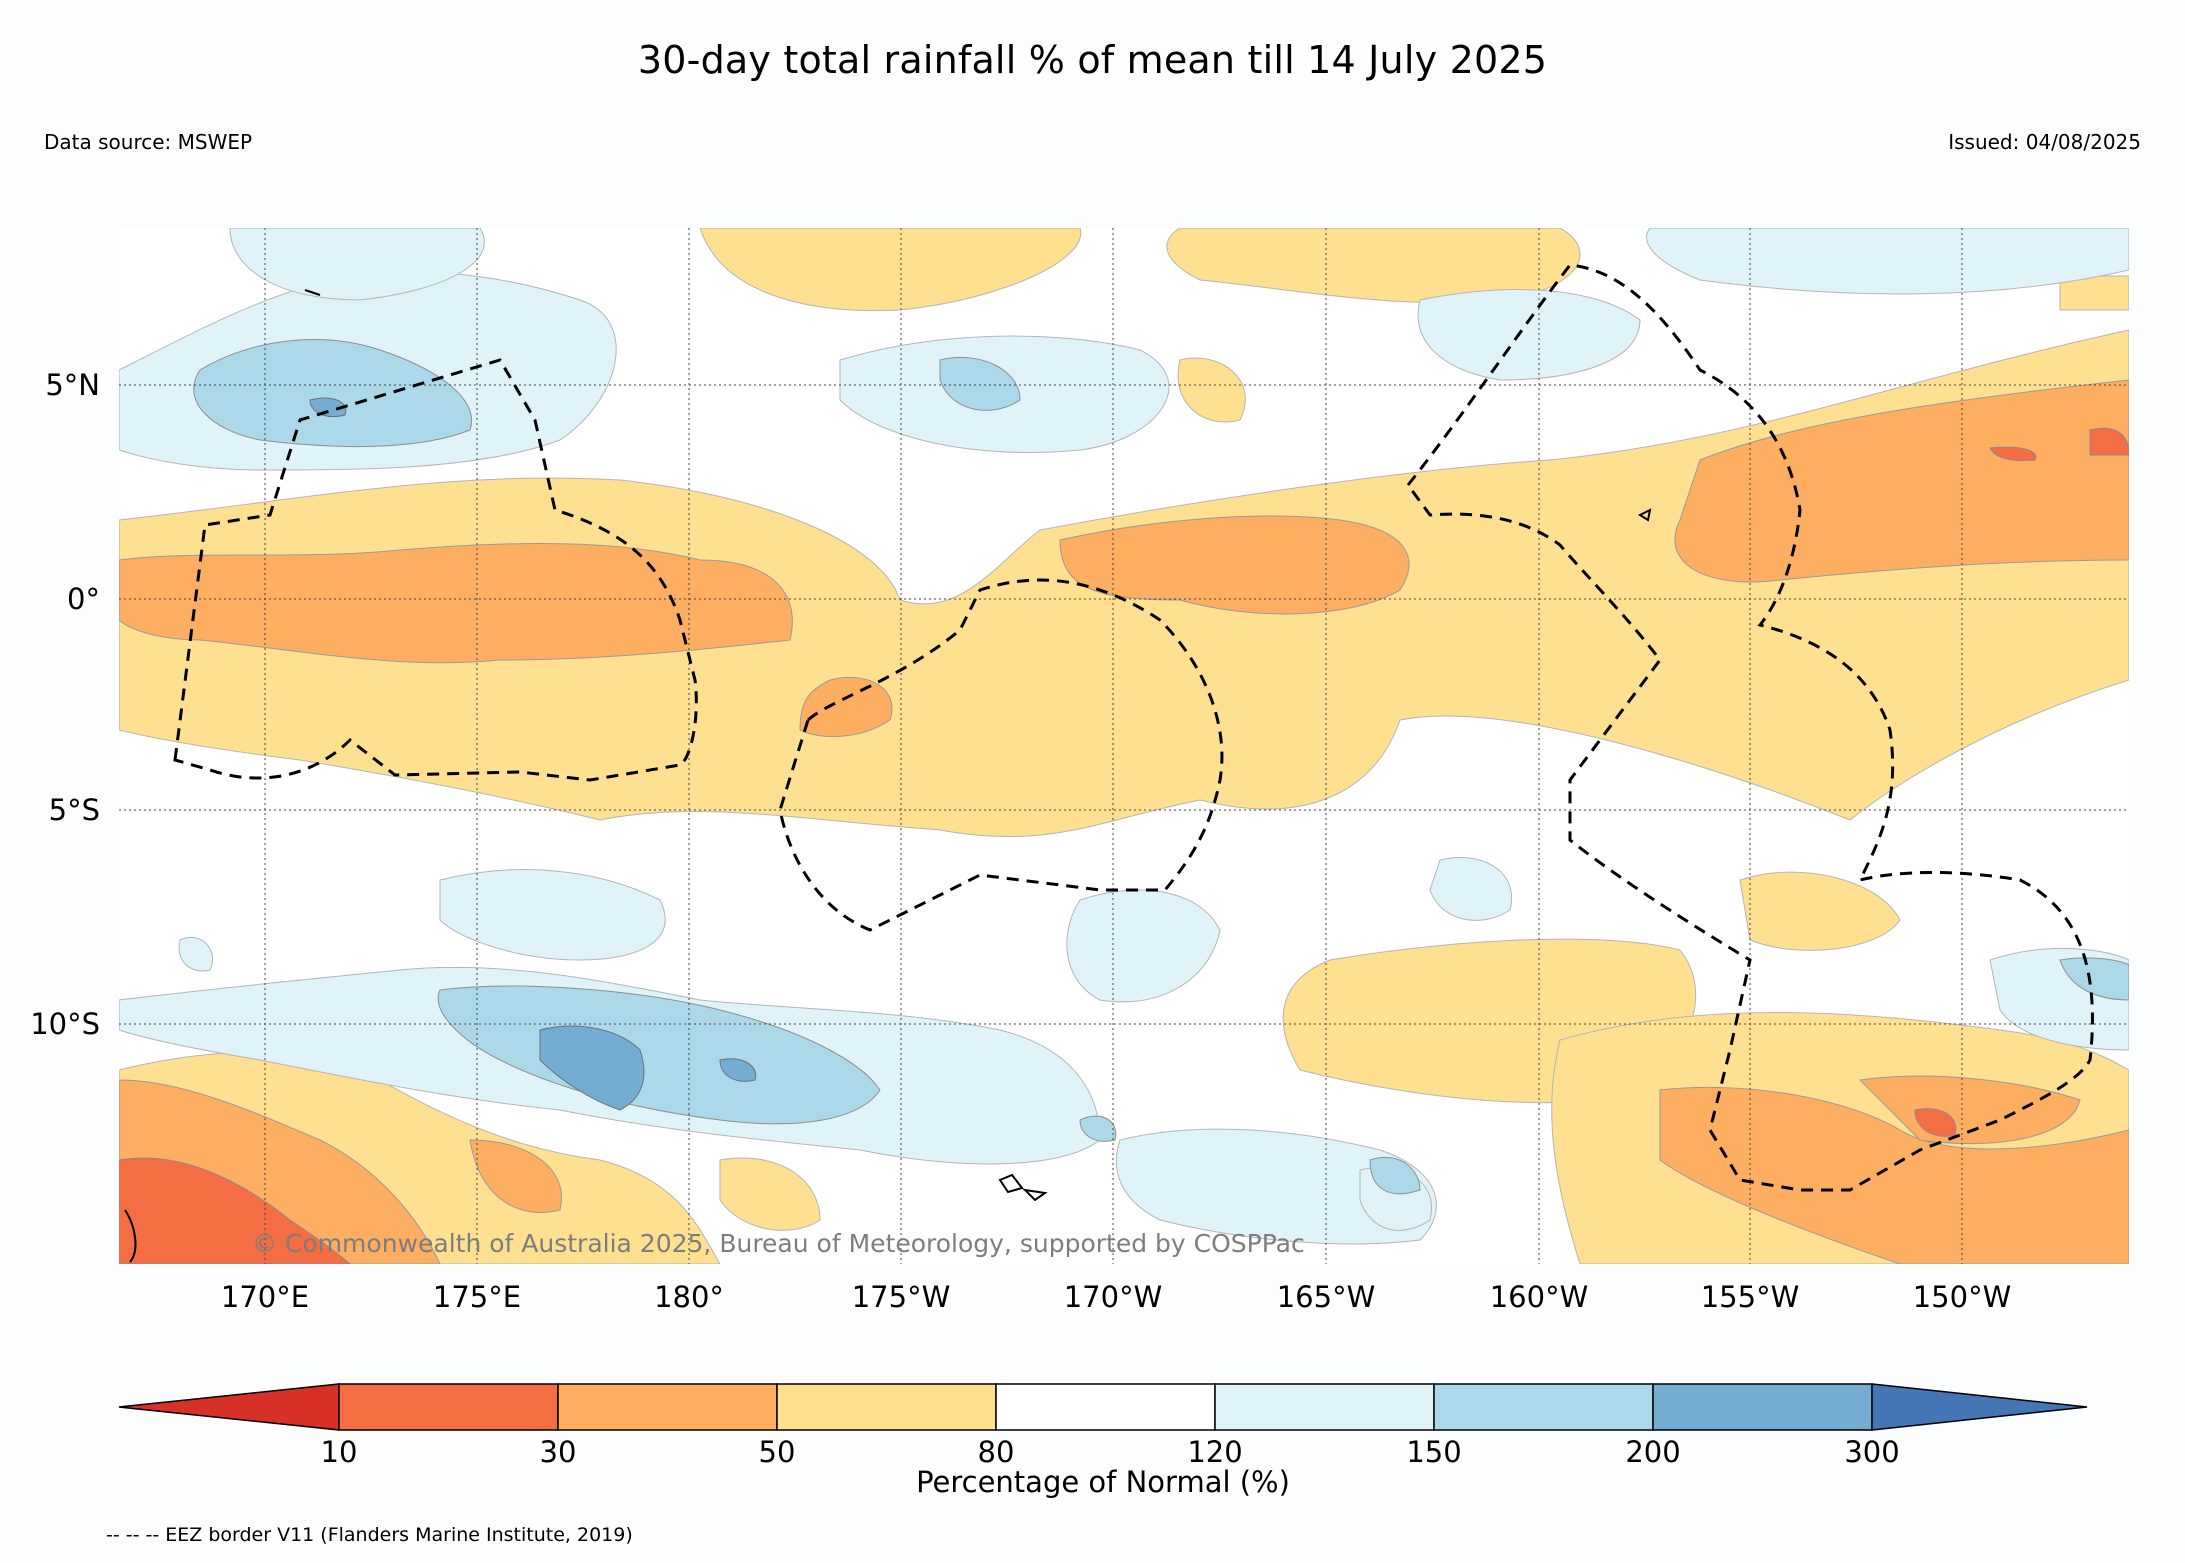 The width and height of the screenshot is (2185, 1563). What do you see at coordinates (1962, 1297) in the screenshot?
I see `lon-label-150w: 150°W` at bounding box center [1962, 1297].